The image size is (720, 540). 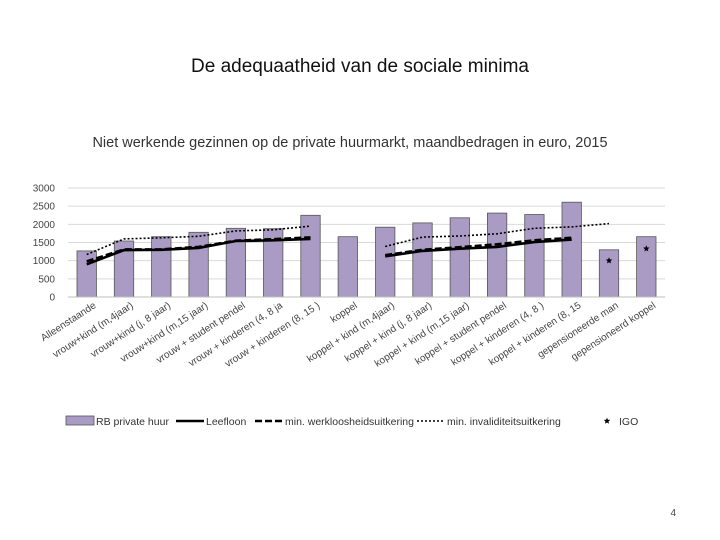 I want to click on y-tick-label: 2000, so click(x=44, y=225).